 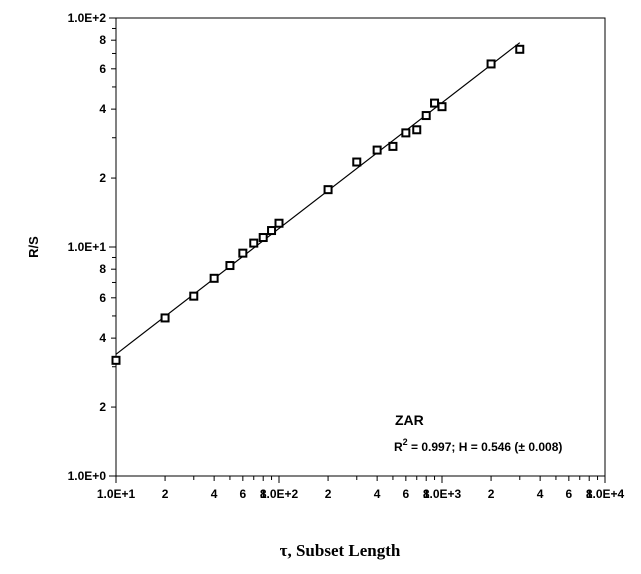 I want to click on y-tick-label: 1.0E+0, so click(x=87, y=476).